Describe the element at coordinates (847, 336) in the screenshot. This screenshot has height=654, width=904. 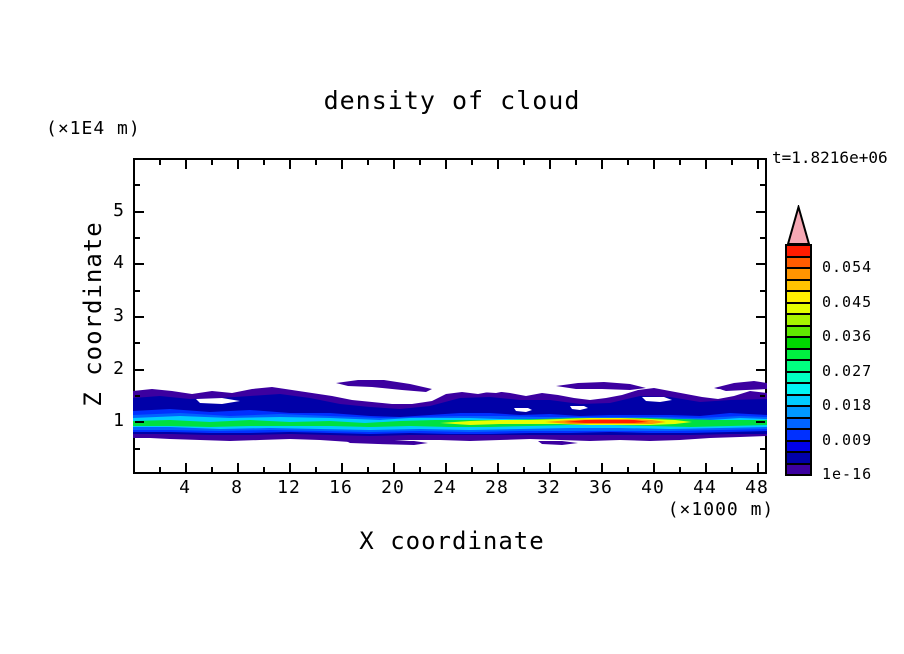
I see `colorbar-tick-label: 0.036` at that location.